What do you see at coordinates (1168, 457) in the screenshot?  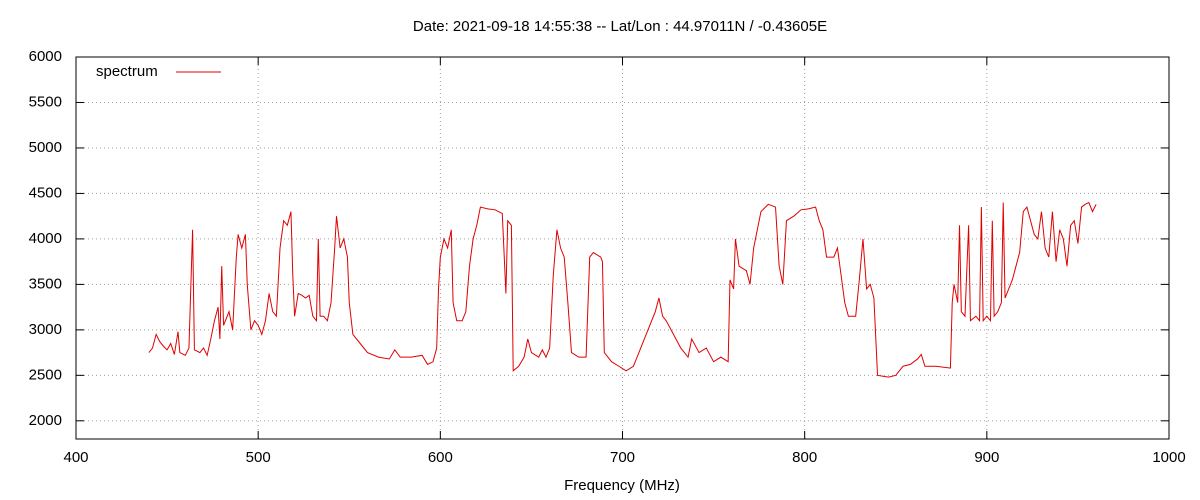 I see `x-tick-label: 1000` at bounding box center [1168, 457].